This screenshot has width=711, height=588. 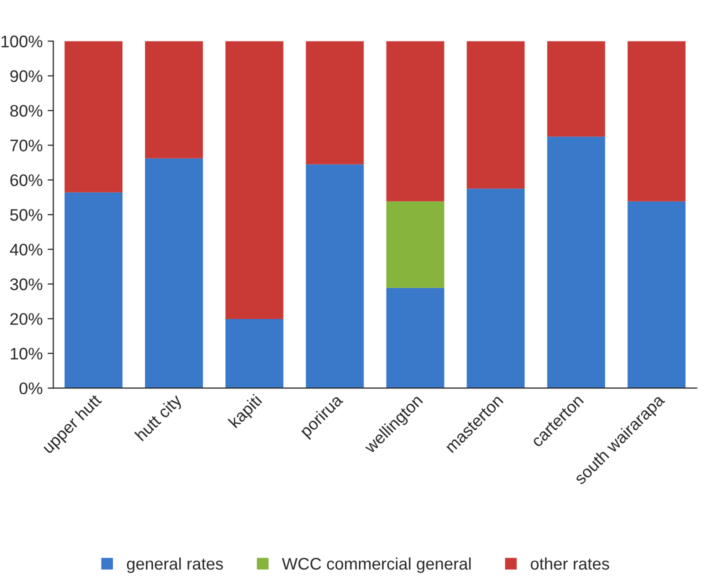 What do you see at coordinates (174, 565) in the screenshot?
I see `legend-label: general rates` at bounding box center [174, 565].